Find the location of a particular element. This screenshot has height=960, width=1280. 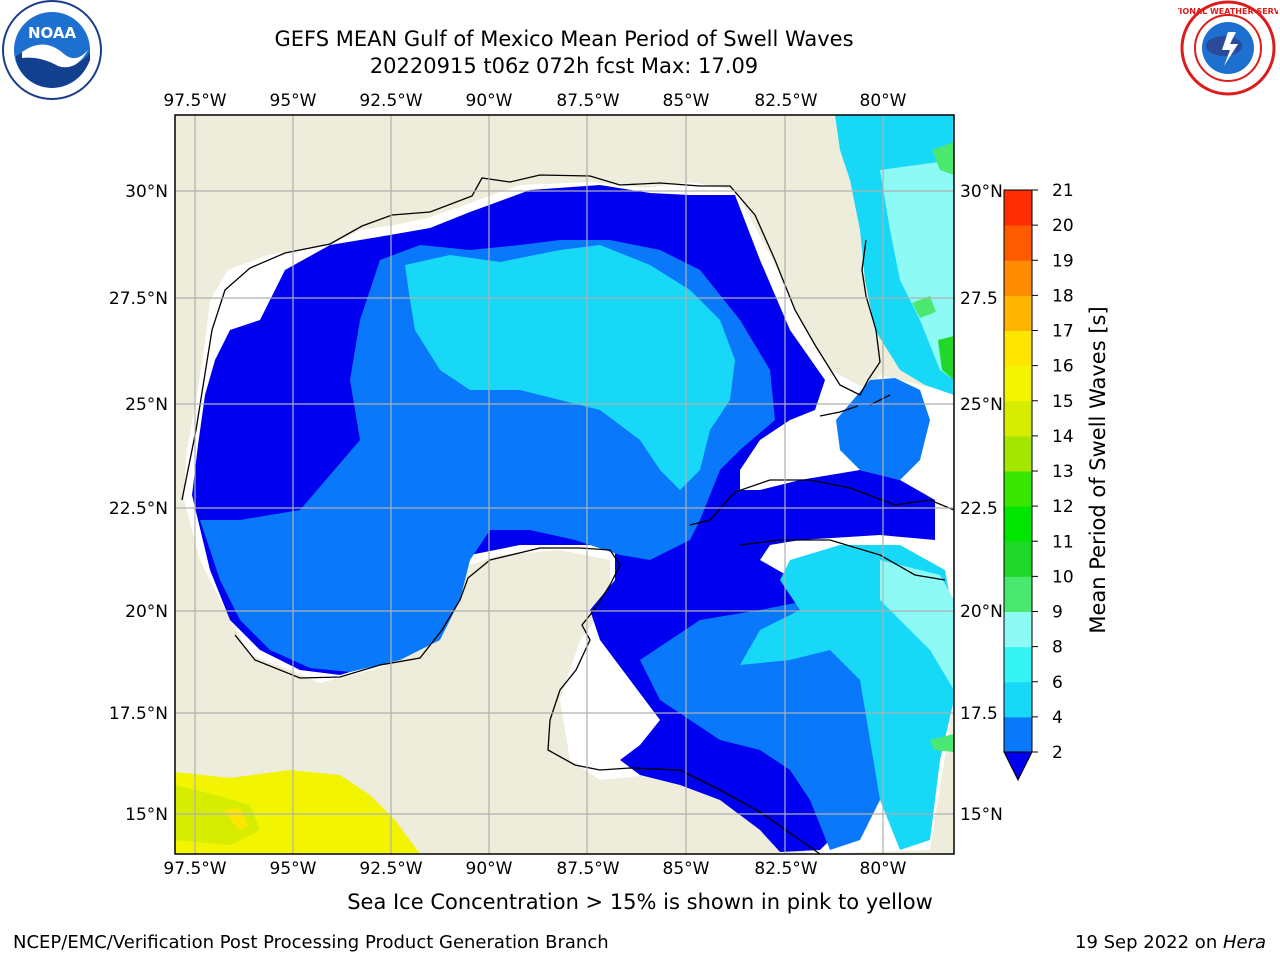

colorbar-tick-label: 18 is located at coordinates (1063, 296).